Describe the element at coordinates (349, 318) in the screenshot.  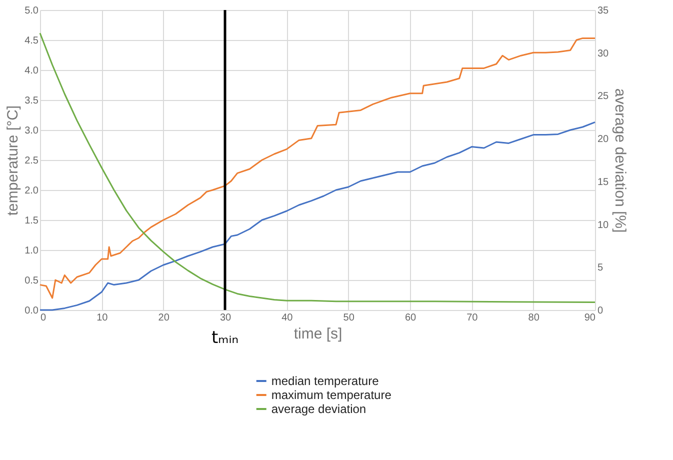
I see `x-tick-label: 50` at that location.